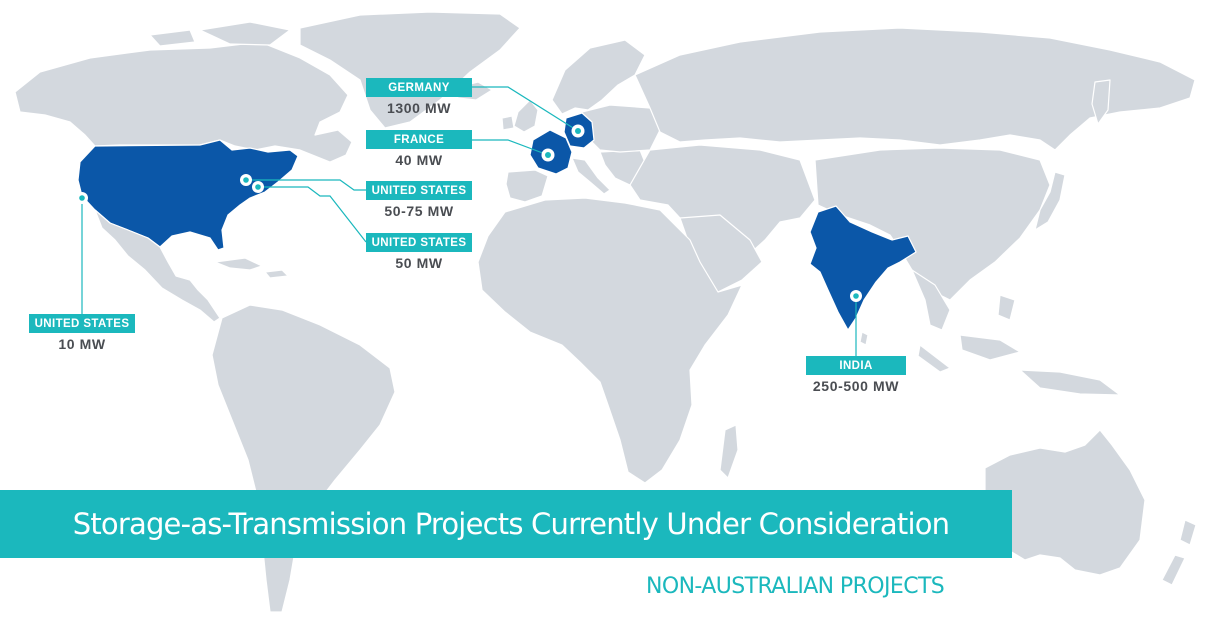 The width and height of the screenshot is (1214, 627). What do you see at coordinates (419, 87) in the screenshot?
I see `location-name: GERMANY` at bounding box center [419, 87].